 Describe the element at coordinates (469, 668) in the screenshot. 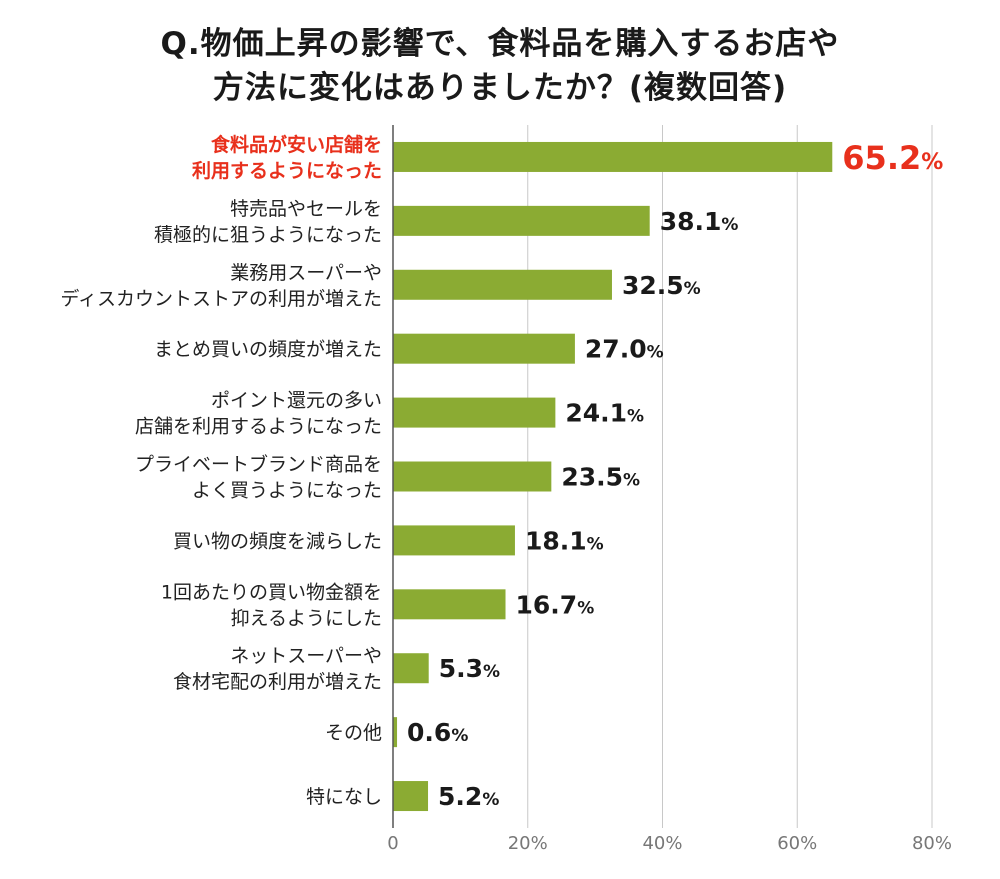

I see `value-label: 5.3%` at that location.